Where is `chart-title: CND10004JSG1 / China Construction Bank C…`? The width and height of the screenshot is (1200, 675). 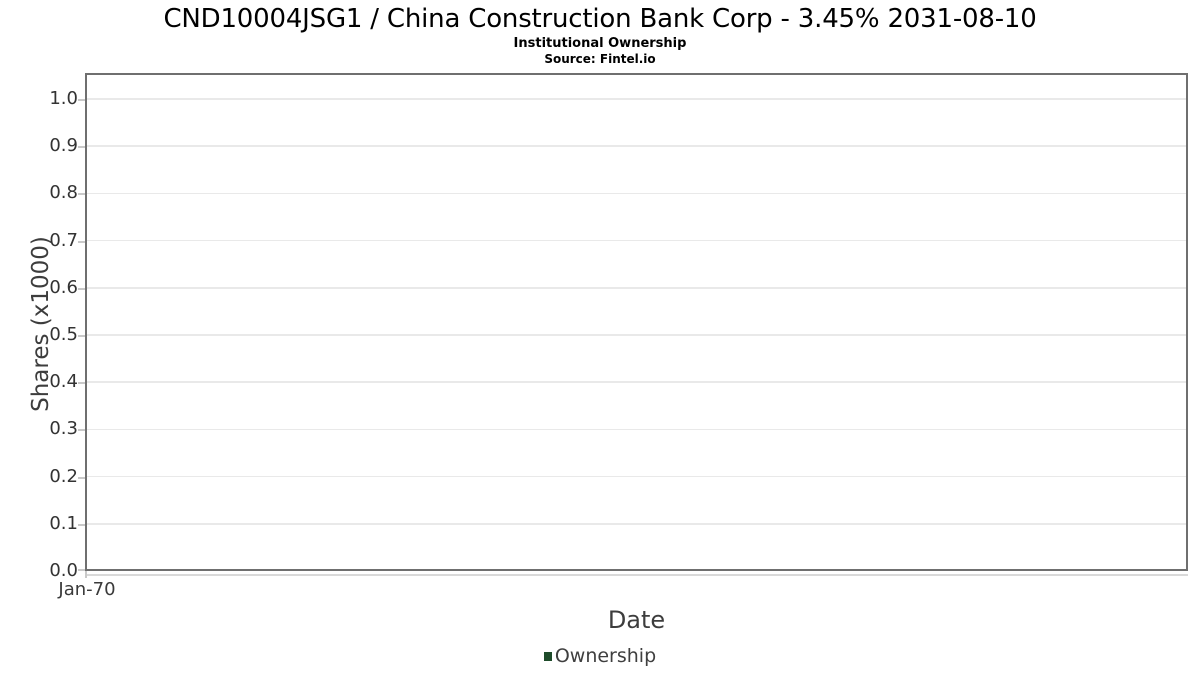 chart-title: CND10004JSG1 / China Construction Bank C… is located at coordinates (600, 19).